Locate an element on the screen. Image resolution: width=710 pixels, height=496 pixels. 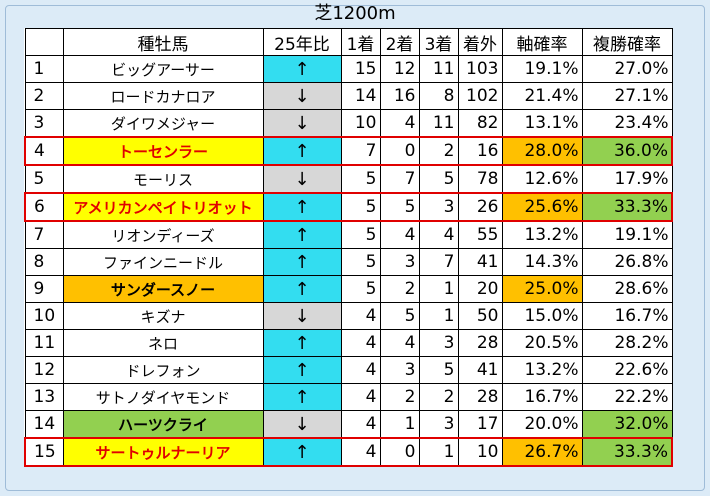
rank-cell: 6 is located at coordinates (44, 207).